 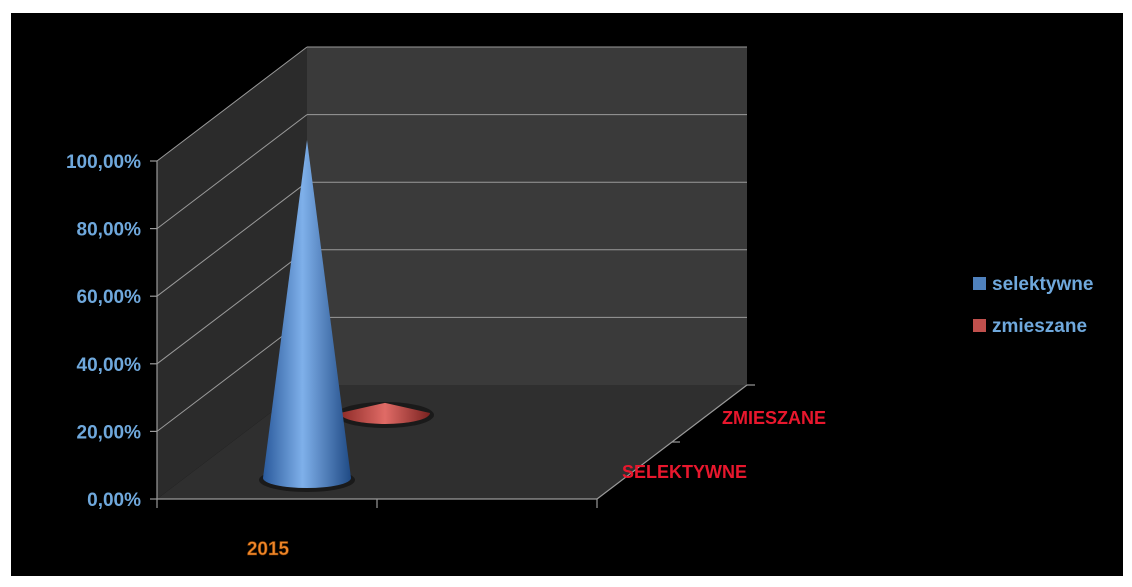 I want to click on cones, so click(x=346, y=316).